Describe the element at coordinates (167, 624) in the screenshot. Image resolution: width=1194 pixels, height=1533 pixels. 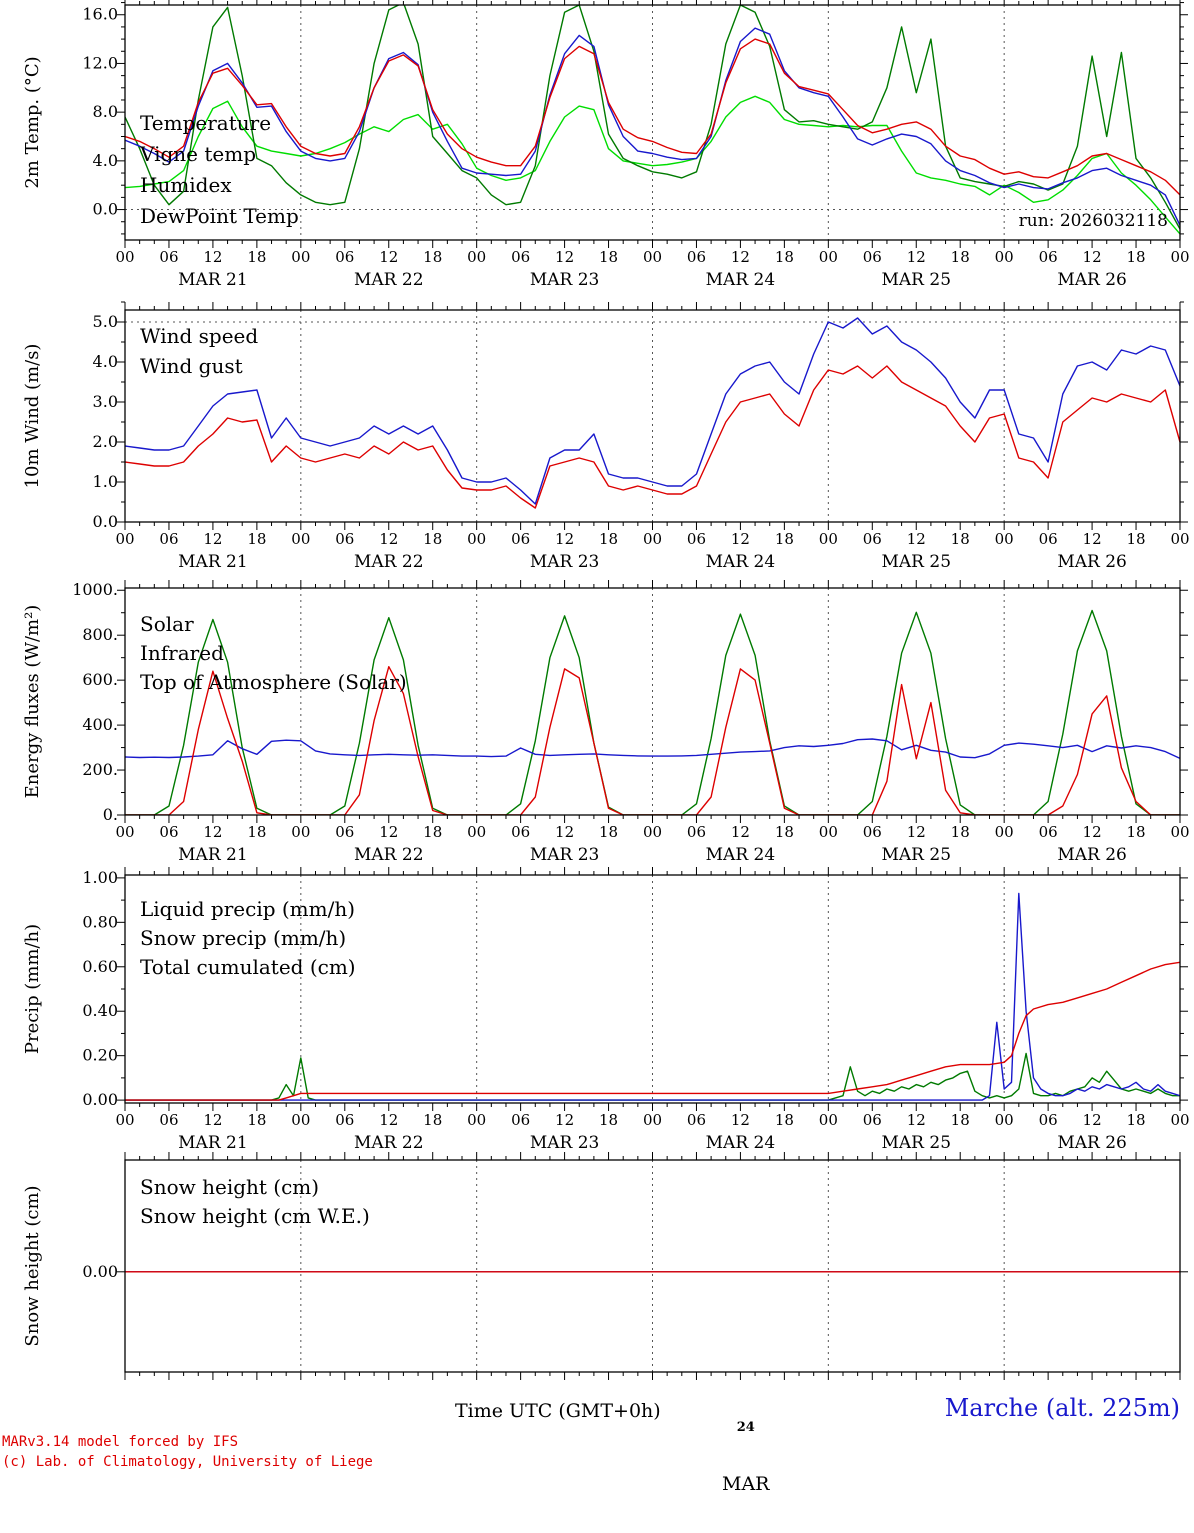
I see `legend-energy-fluxes-0: Solar` at that location.